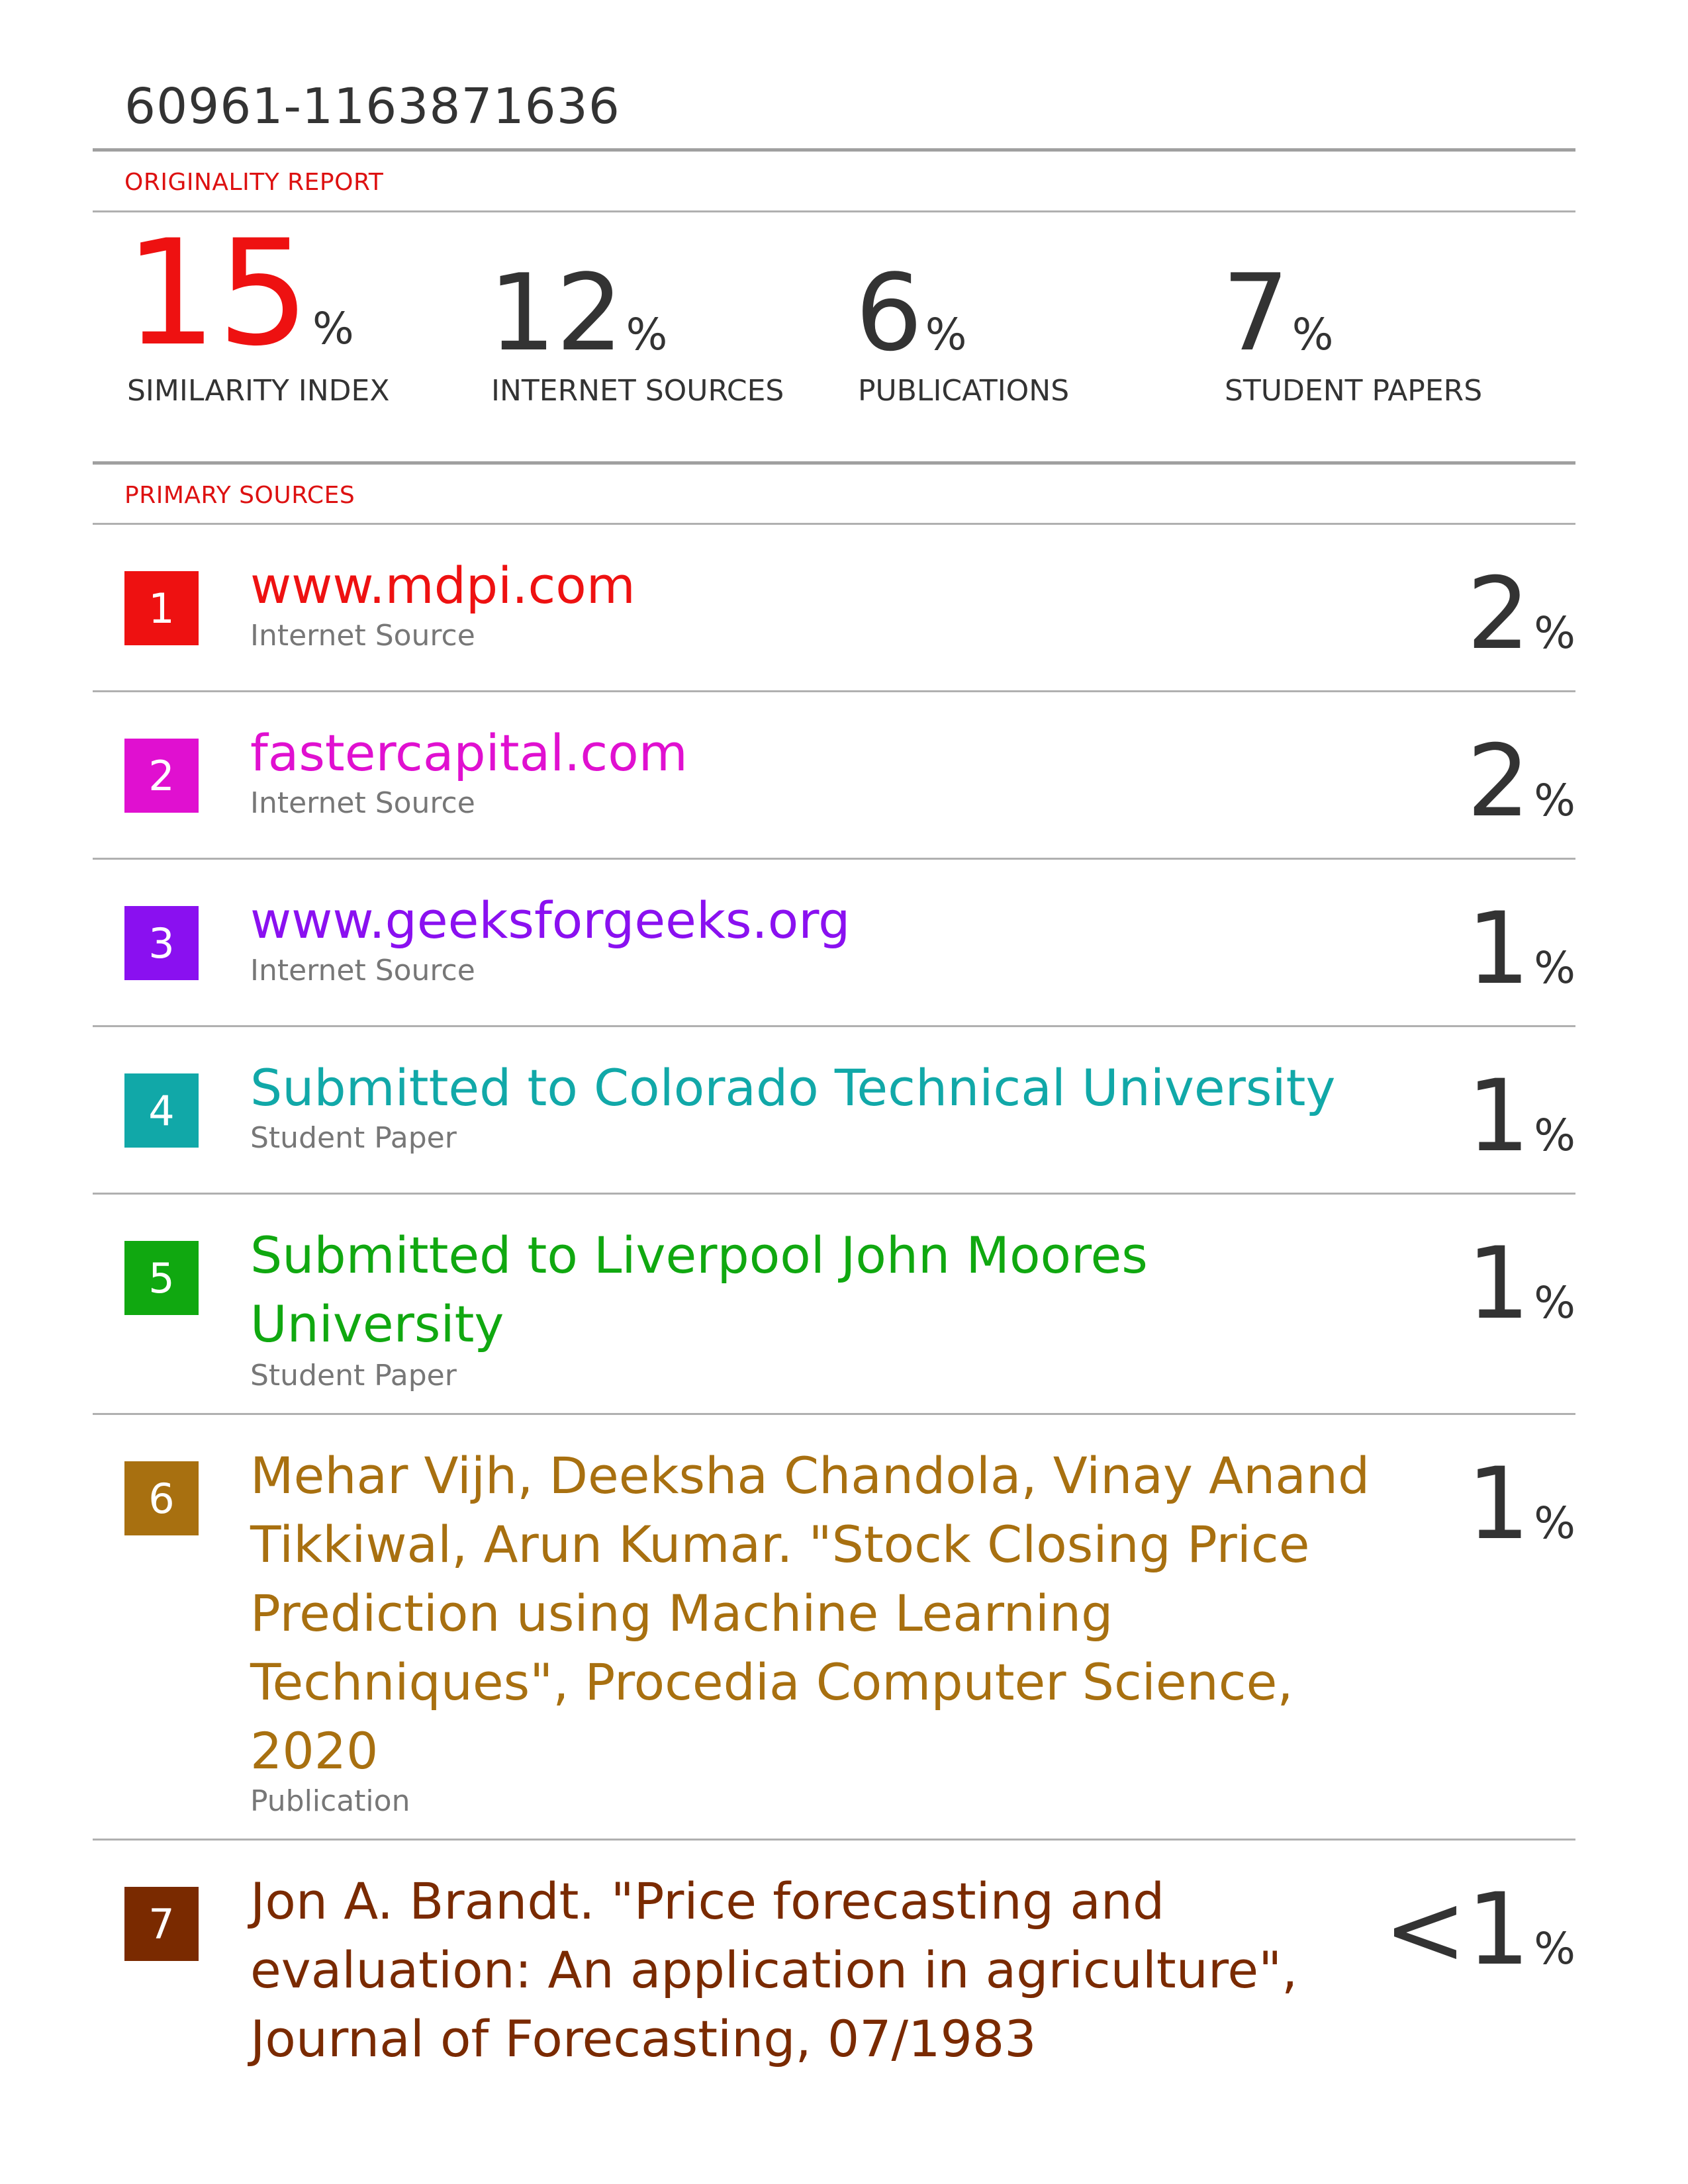 This screenshot has width=1688, height=2184. Describe the element at coordinates (161, 608) in the screenshot. I see `source-index-badge: 1` at that location.